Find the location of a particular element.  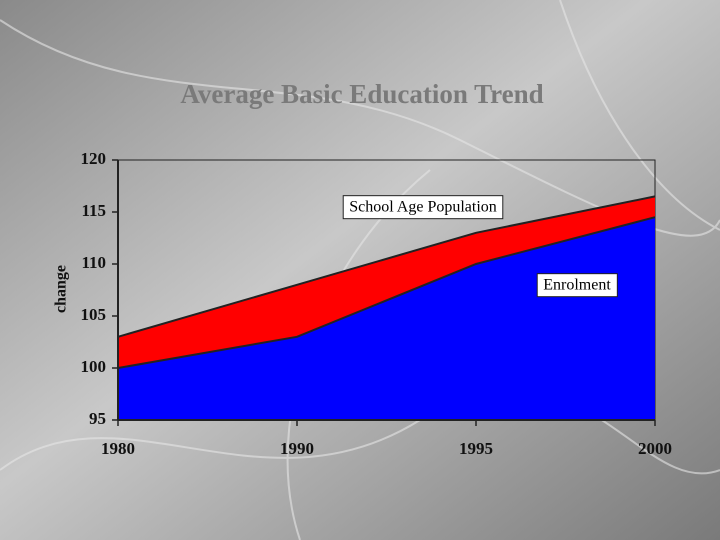

y-tick-label: 115 is located at coordinates (93, 210).